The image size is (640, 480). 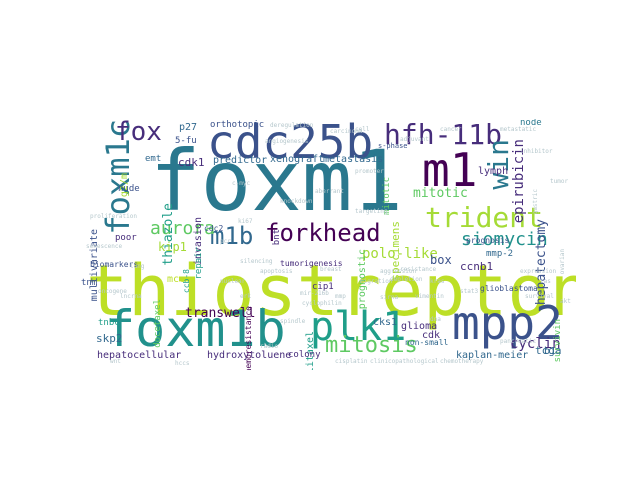 I want to click on cloud-word: hfh-11b, so click(x=443, y=135).